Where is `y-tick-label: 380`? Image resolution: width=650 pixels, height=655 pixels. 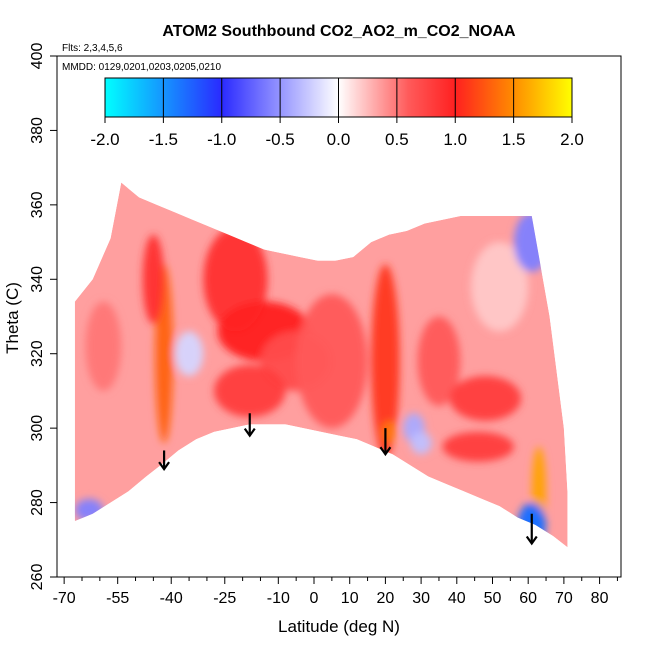 y-tick-label: 380 is located at coordinates (37, 130).